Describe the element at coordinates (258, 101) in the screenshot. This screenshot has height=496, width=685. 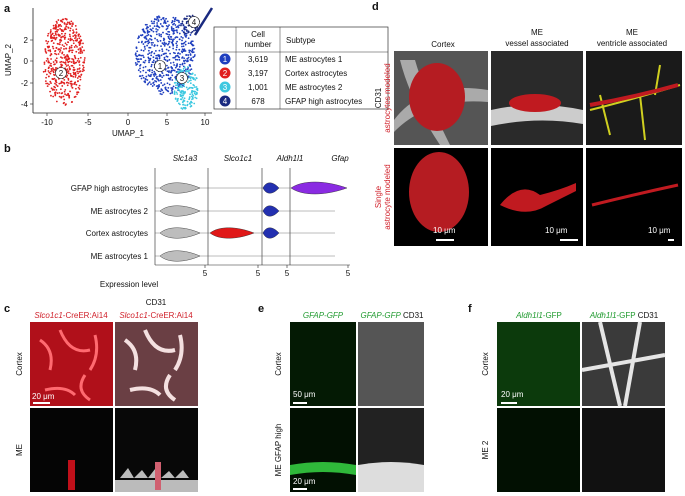
I see `table-cell: 678` at that location.